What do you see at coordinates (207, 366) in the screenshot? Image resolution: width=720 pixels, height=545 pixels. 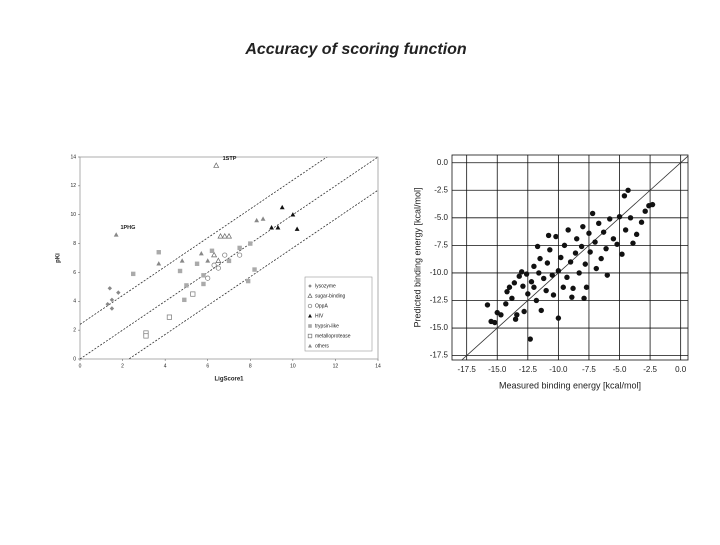 I see `x-tick-label: 6` at bounding box center [207, 366].